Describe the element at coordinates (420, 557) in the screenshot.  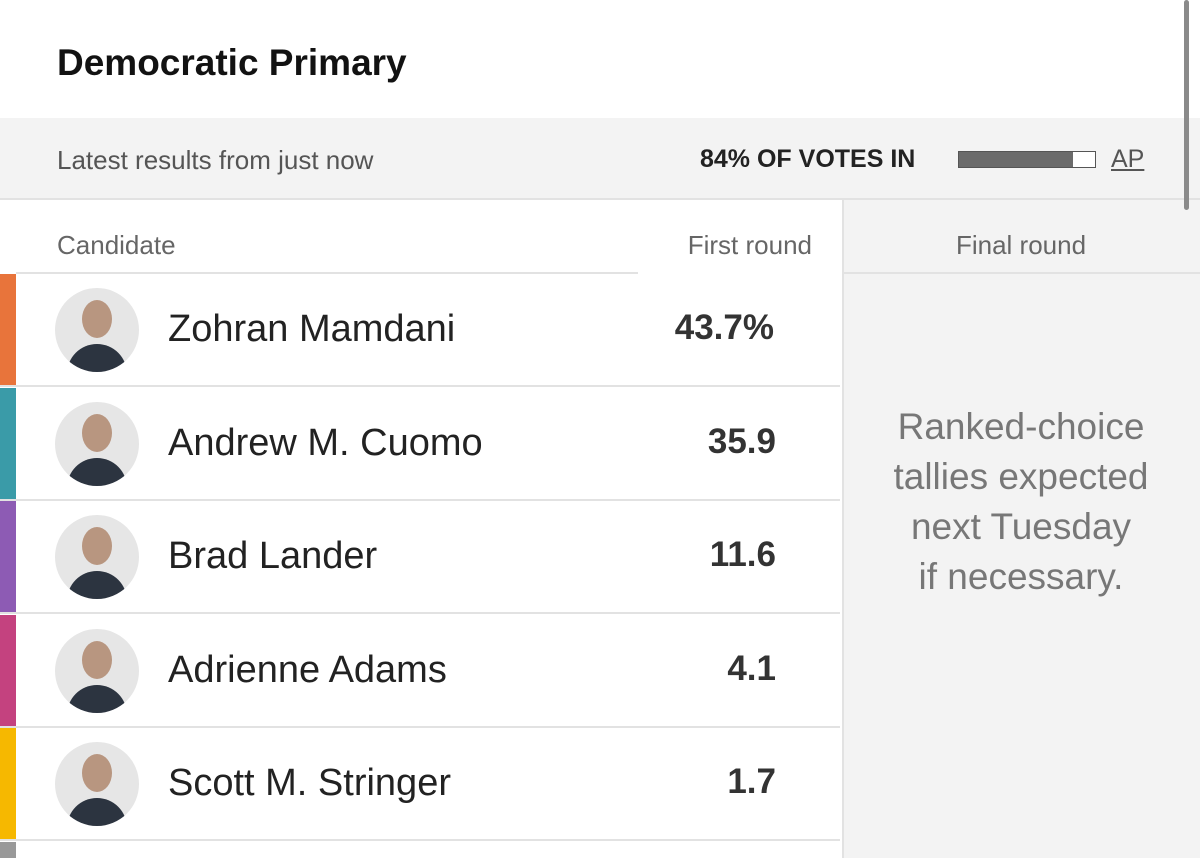
I see `candidate-row: Brad Lander 11.6` at that location.